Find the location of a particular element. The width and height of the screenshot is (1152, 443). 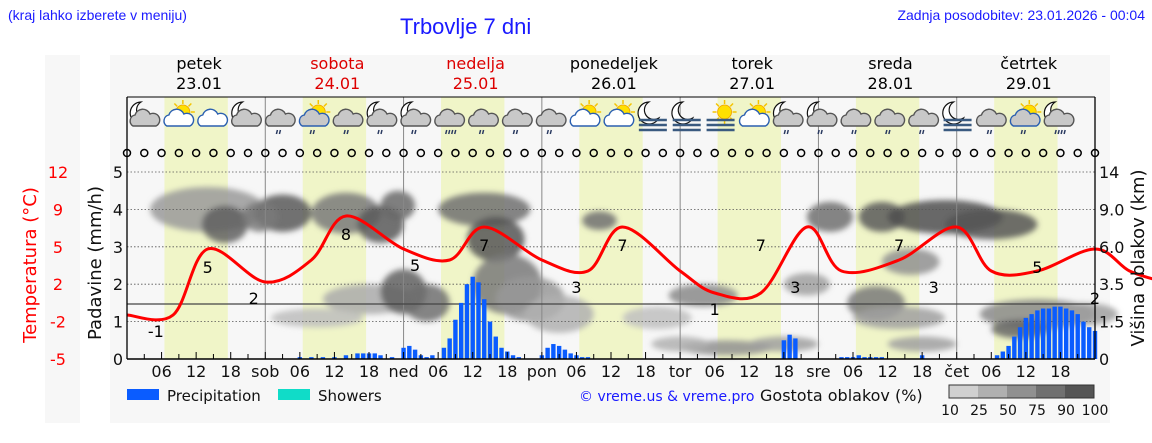

temp-tick: 9 is located at coordinates (58, 209).